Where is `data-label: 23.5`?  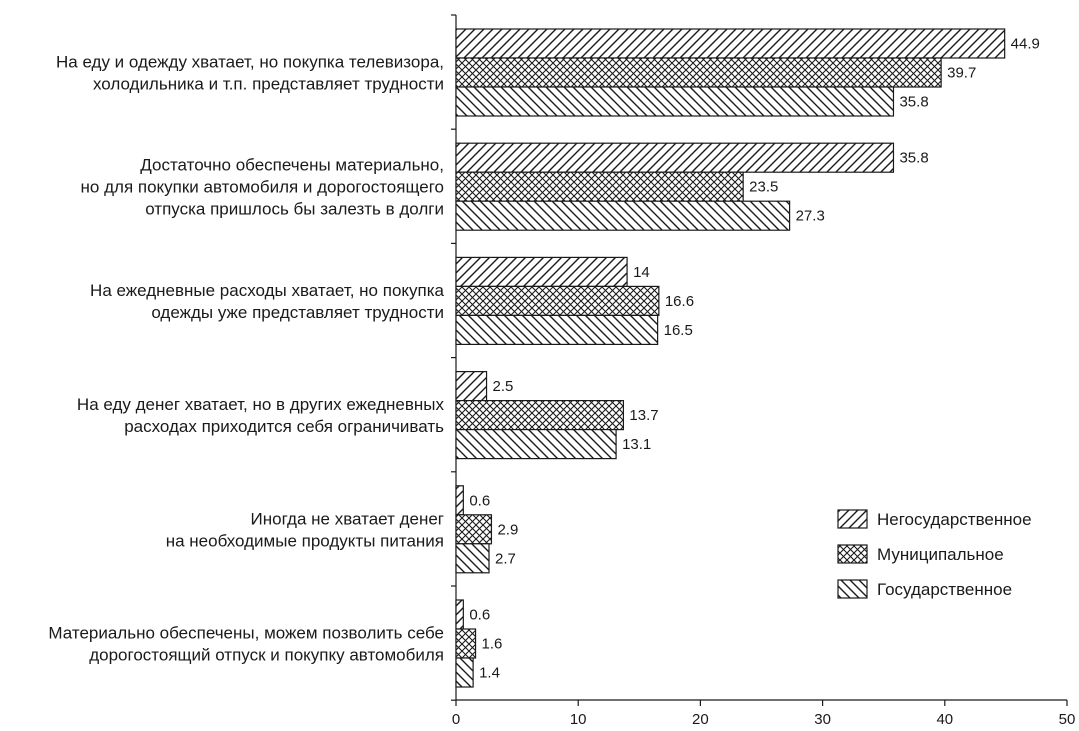 data-label: 23.5 is located at coordinates (763, 187).